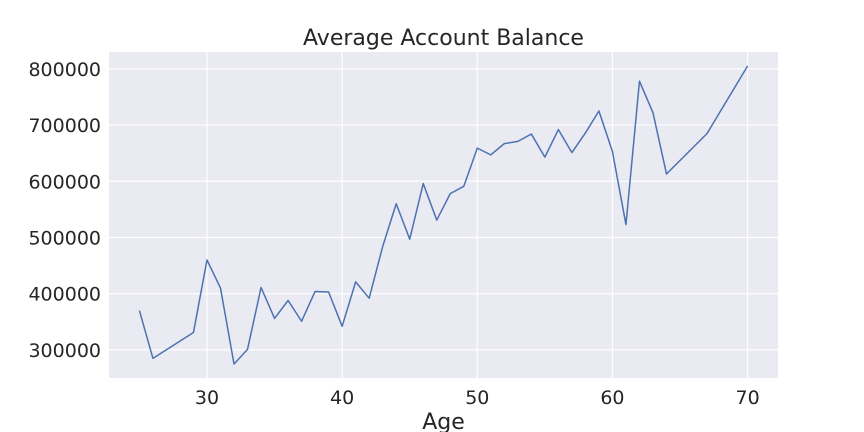  Describe the element at coordinates (64, 182) in the screenshot. I see `y-tick-label: 600000` at that location.